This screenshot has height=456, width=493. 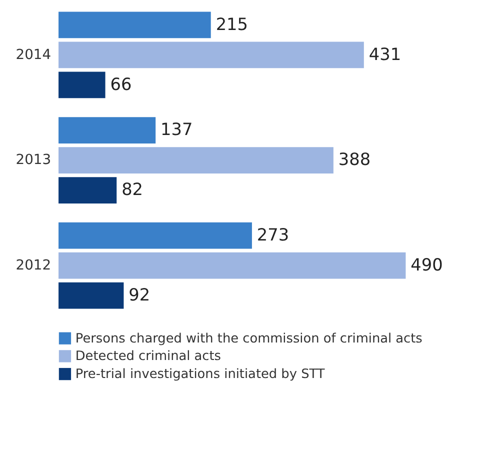 I want to click on y-tick-label: 2013, so click(x=34, y=160).